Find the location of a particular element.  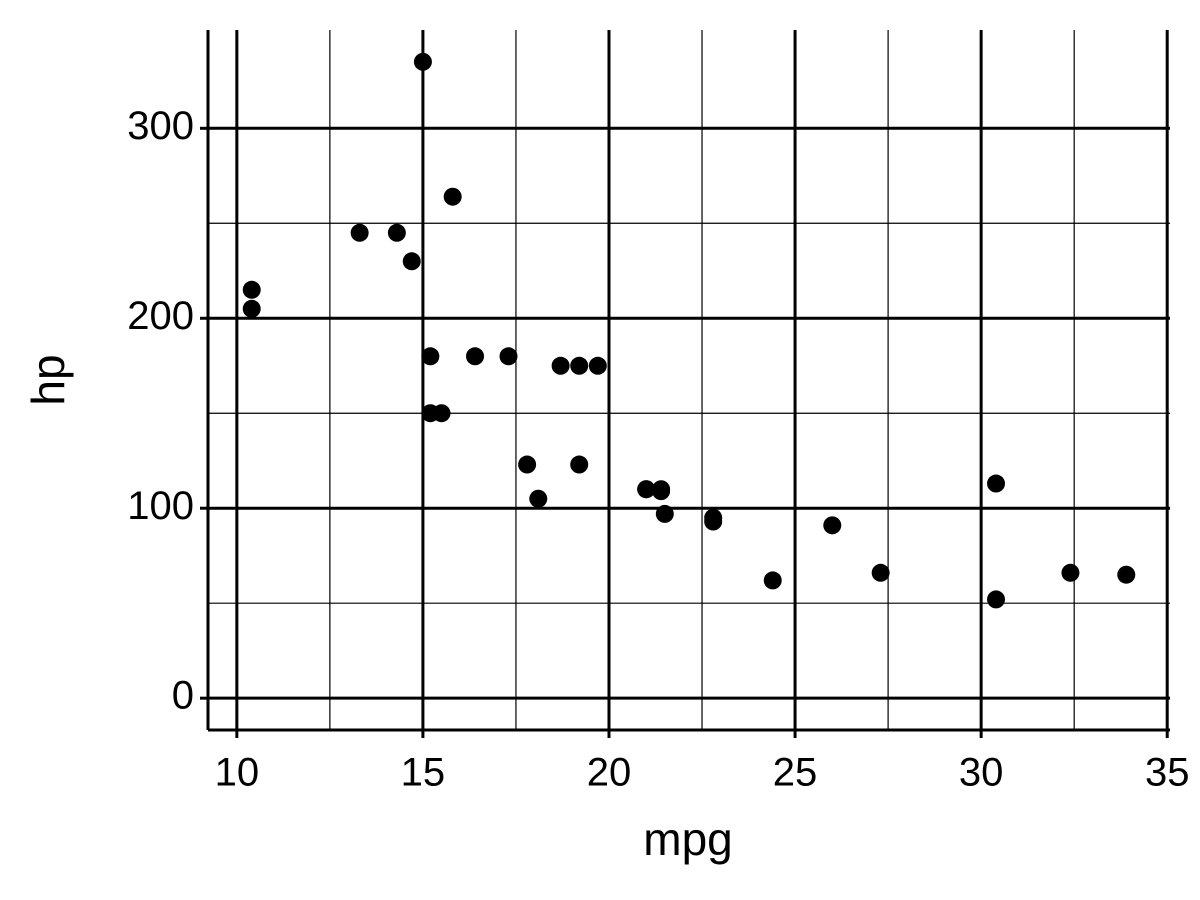

y-tick-label: 200 is located at coordinates (160, 316).